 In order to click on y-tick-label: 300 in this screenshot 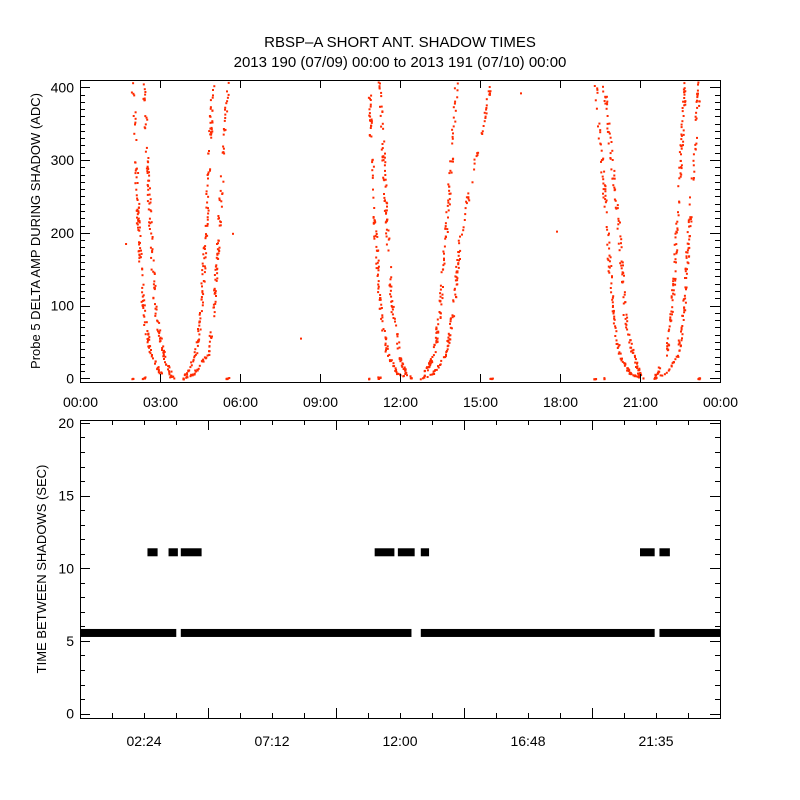, I will do `click(63, 160)`.